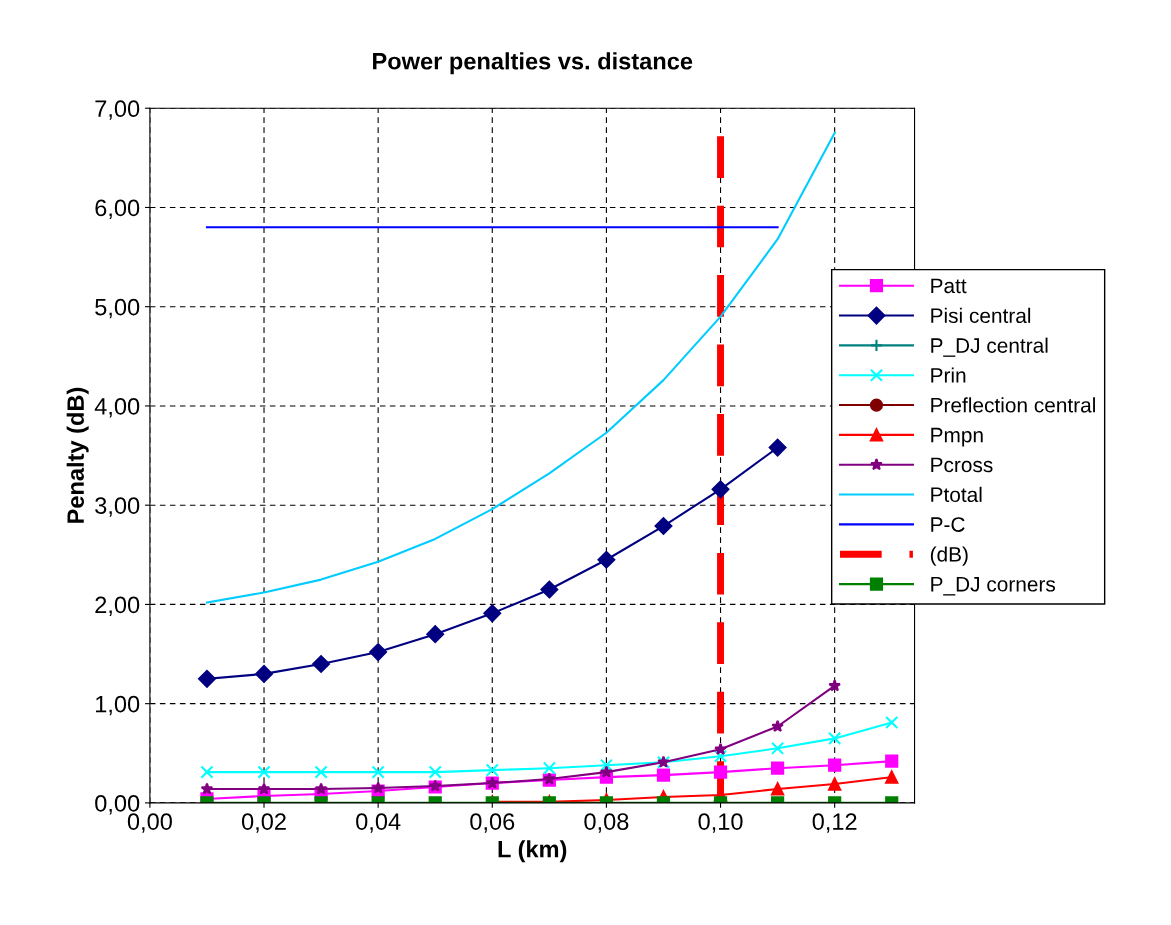 The image size is (1171, 925). I want to click on legend-label: Patt, so click(949, 286).